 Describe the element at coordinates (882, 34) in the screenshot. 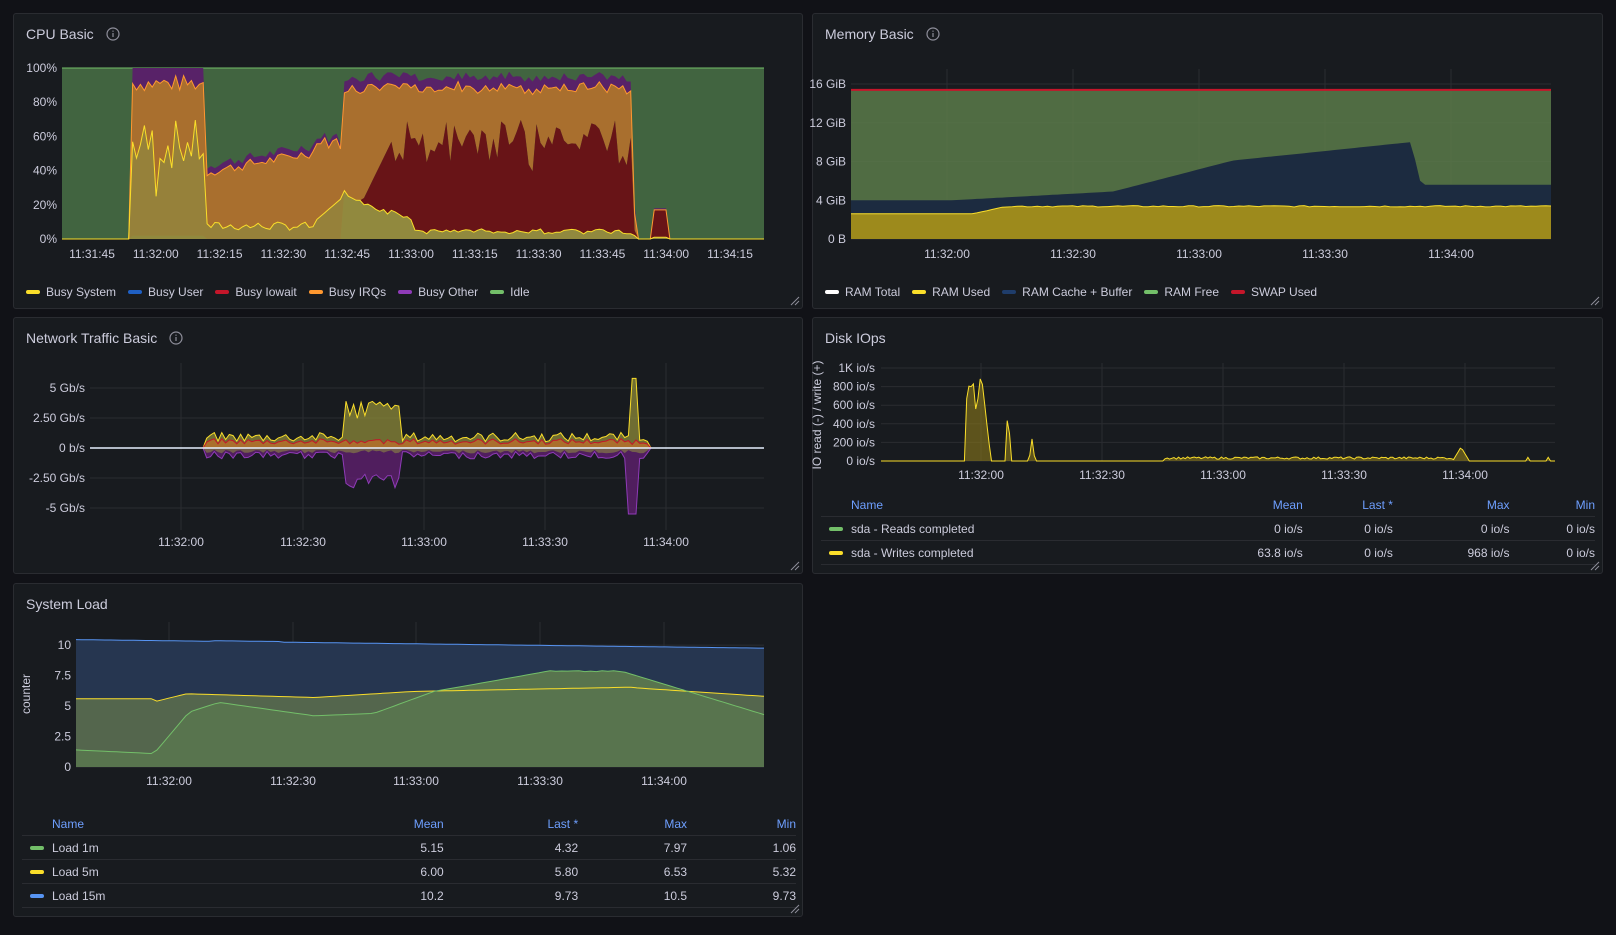

I see `panel-title: Memory Basic` at that location.